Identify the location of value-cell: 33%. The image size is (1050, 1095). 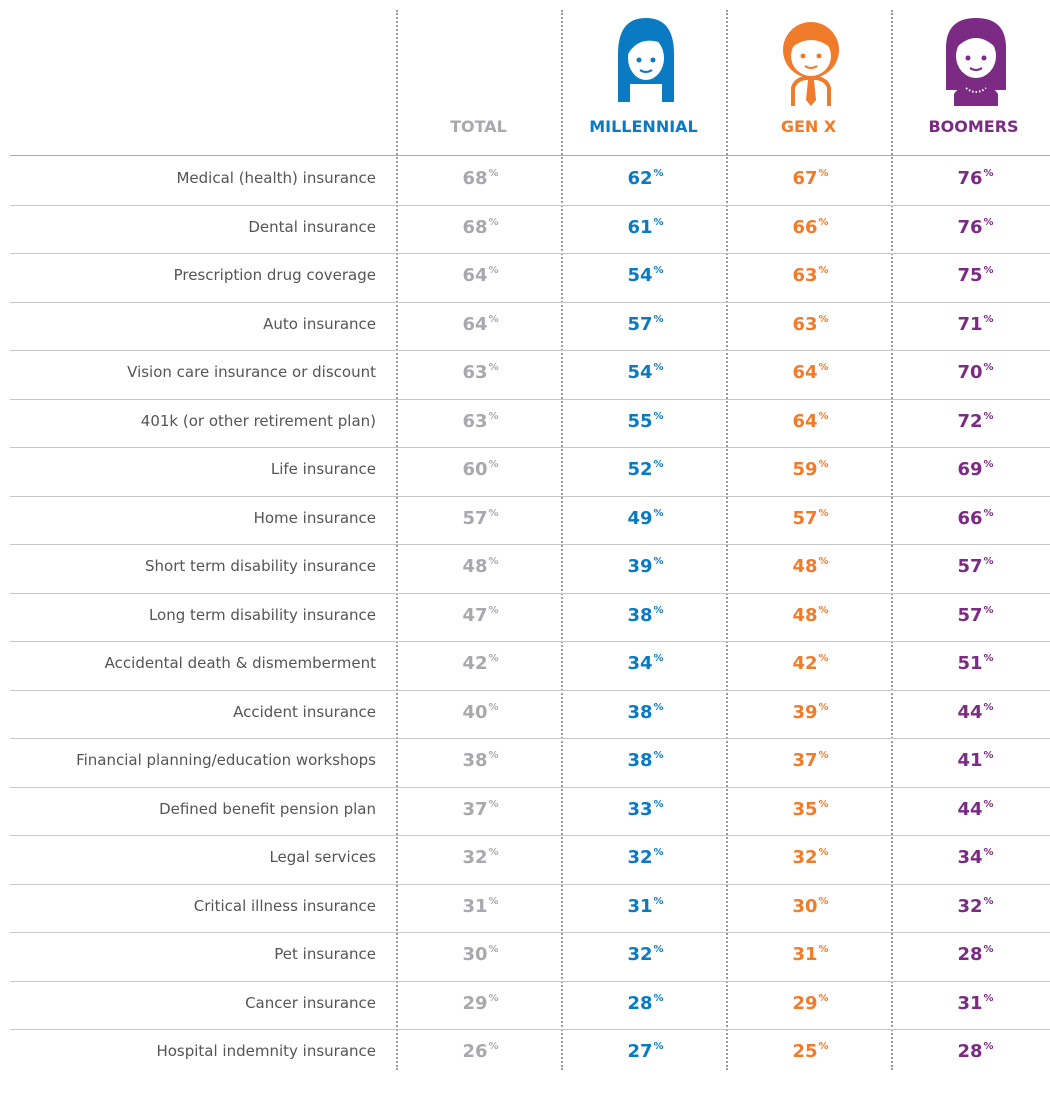
(645, 809).